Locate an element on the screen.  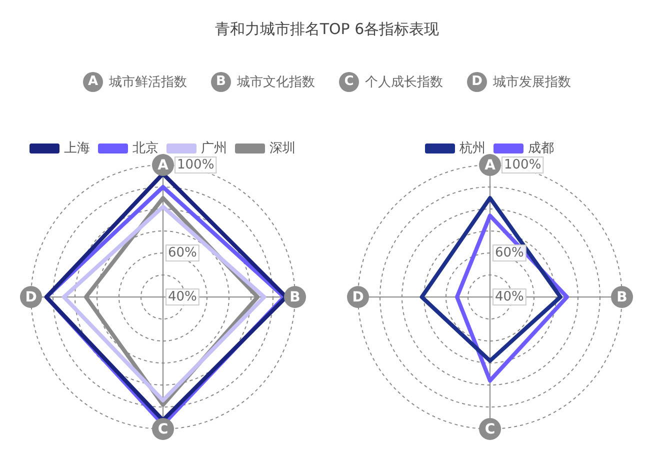
text: 城市文化指数 is located at coordinates (276, 82).